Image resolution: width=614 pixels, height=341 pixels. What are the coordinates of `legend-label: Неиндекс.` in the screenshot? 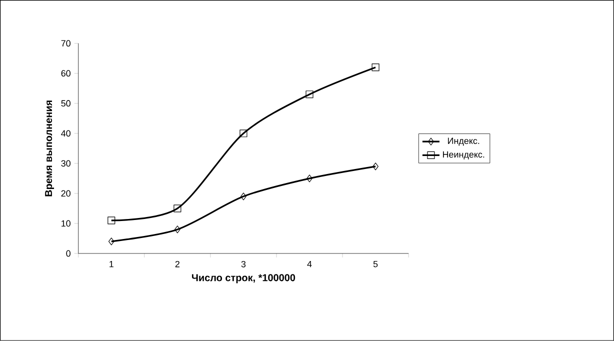 It's located at (463, 155).